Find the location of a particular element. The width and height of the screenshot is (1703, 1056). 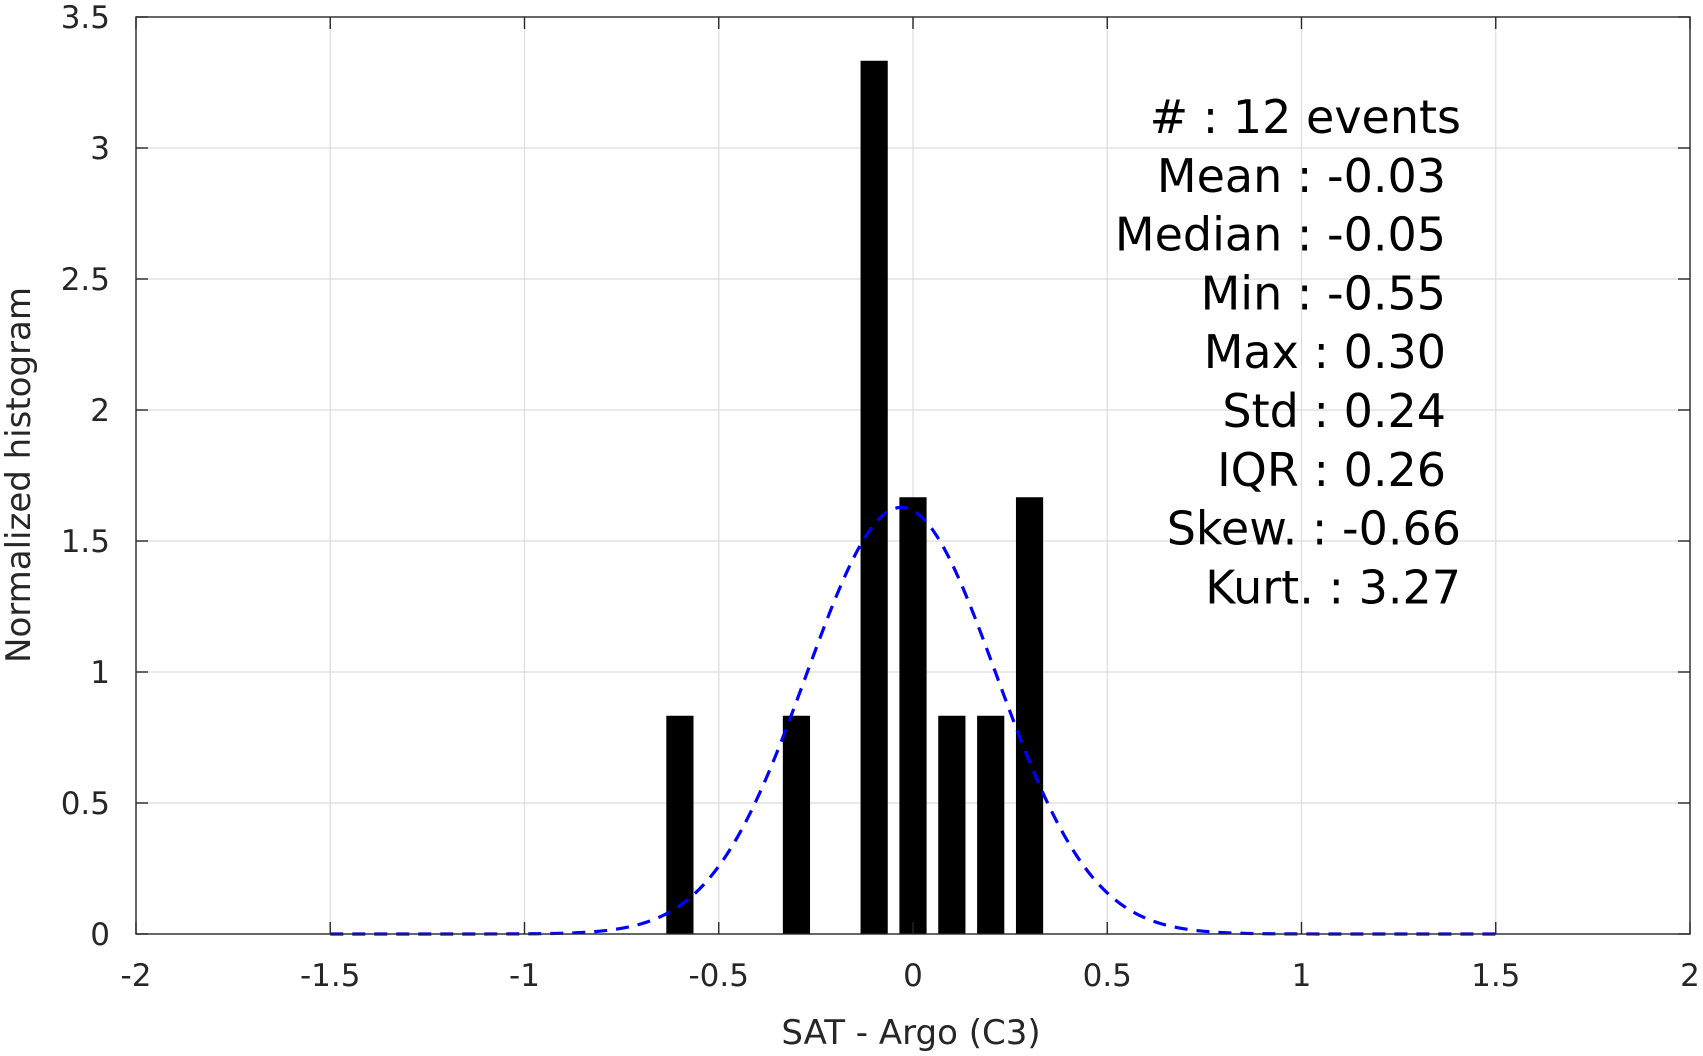

stat-line: Max : 0.30 is located at coordinates (1325, 352).